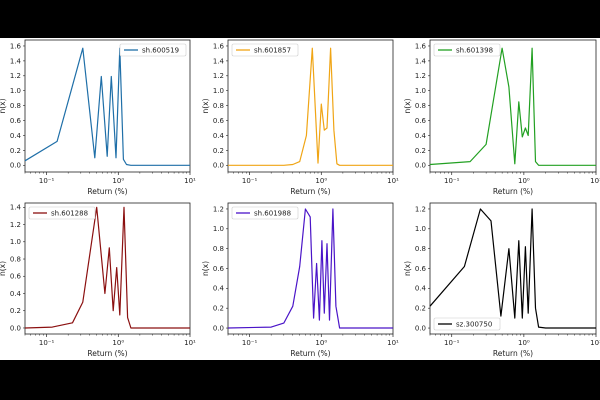  What do you see at coordinates (272, 214) in the screenshot?
I see `legend-label: sh.601988` at bounding box center [272, 214].